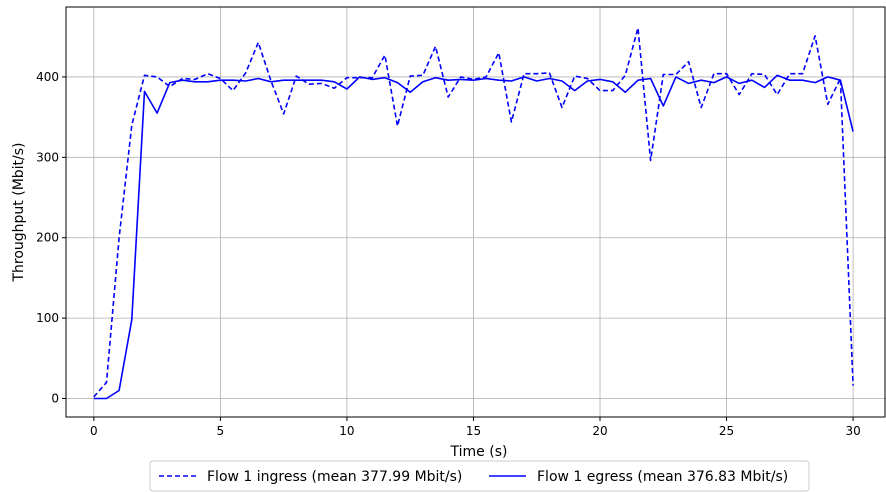  Describe the element at coordinates (346, 431) in the screenshot. I see `x-tick-label: 10` at that location.